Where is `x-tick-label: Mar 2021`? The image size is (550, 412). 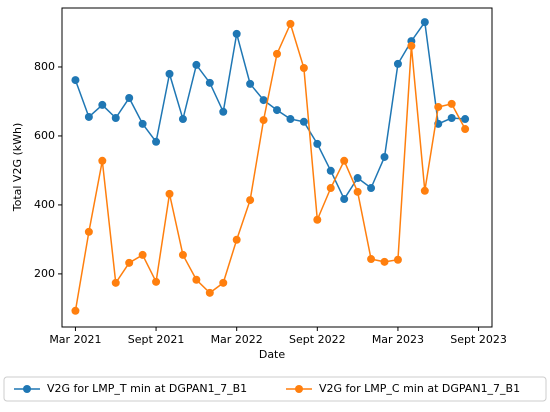 x-tick-label: Mar 2021 is located at coordinates (75, 339).